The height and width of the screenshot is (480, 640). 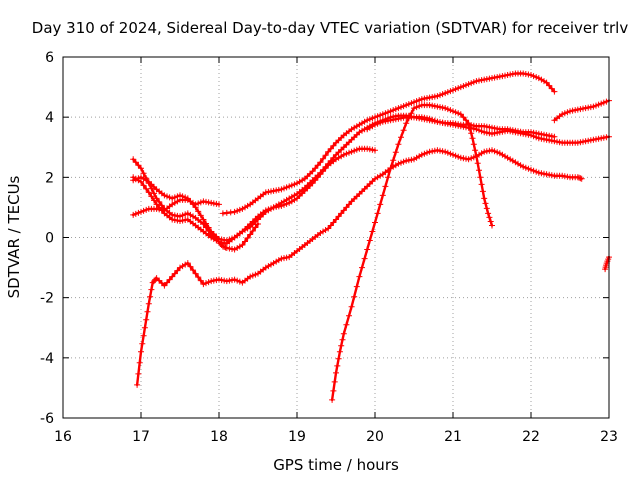 What do you see at coordinates (531, 437) in the screenshot?
I see `x-tick-label: 22` at bounding box center [531, 437].